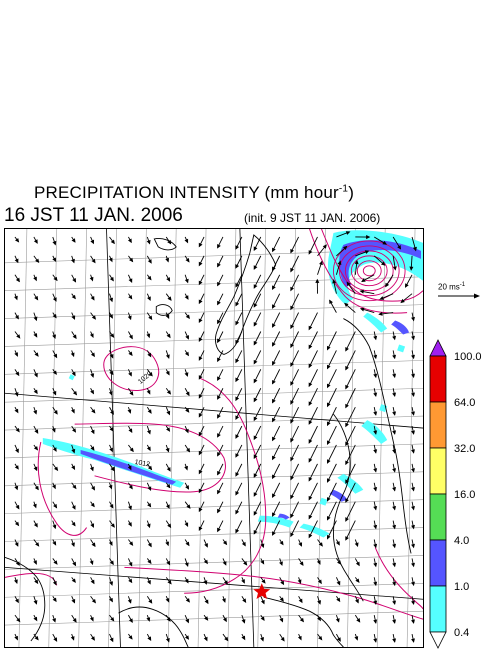  What do you see at coordinates (438, 640) in the screenshot?
I see `colorbar-bottom-triangle` at bounding box center [438, 640].